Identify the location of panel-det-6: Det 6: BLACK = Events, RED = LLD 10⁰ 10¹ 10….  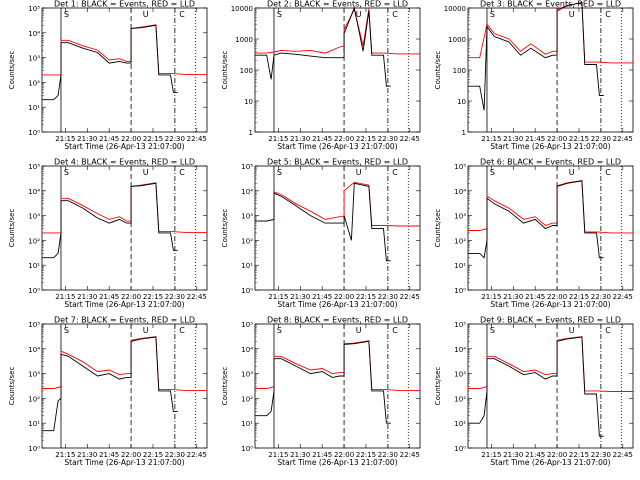
(534, 233).